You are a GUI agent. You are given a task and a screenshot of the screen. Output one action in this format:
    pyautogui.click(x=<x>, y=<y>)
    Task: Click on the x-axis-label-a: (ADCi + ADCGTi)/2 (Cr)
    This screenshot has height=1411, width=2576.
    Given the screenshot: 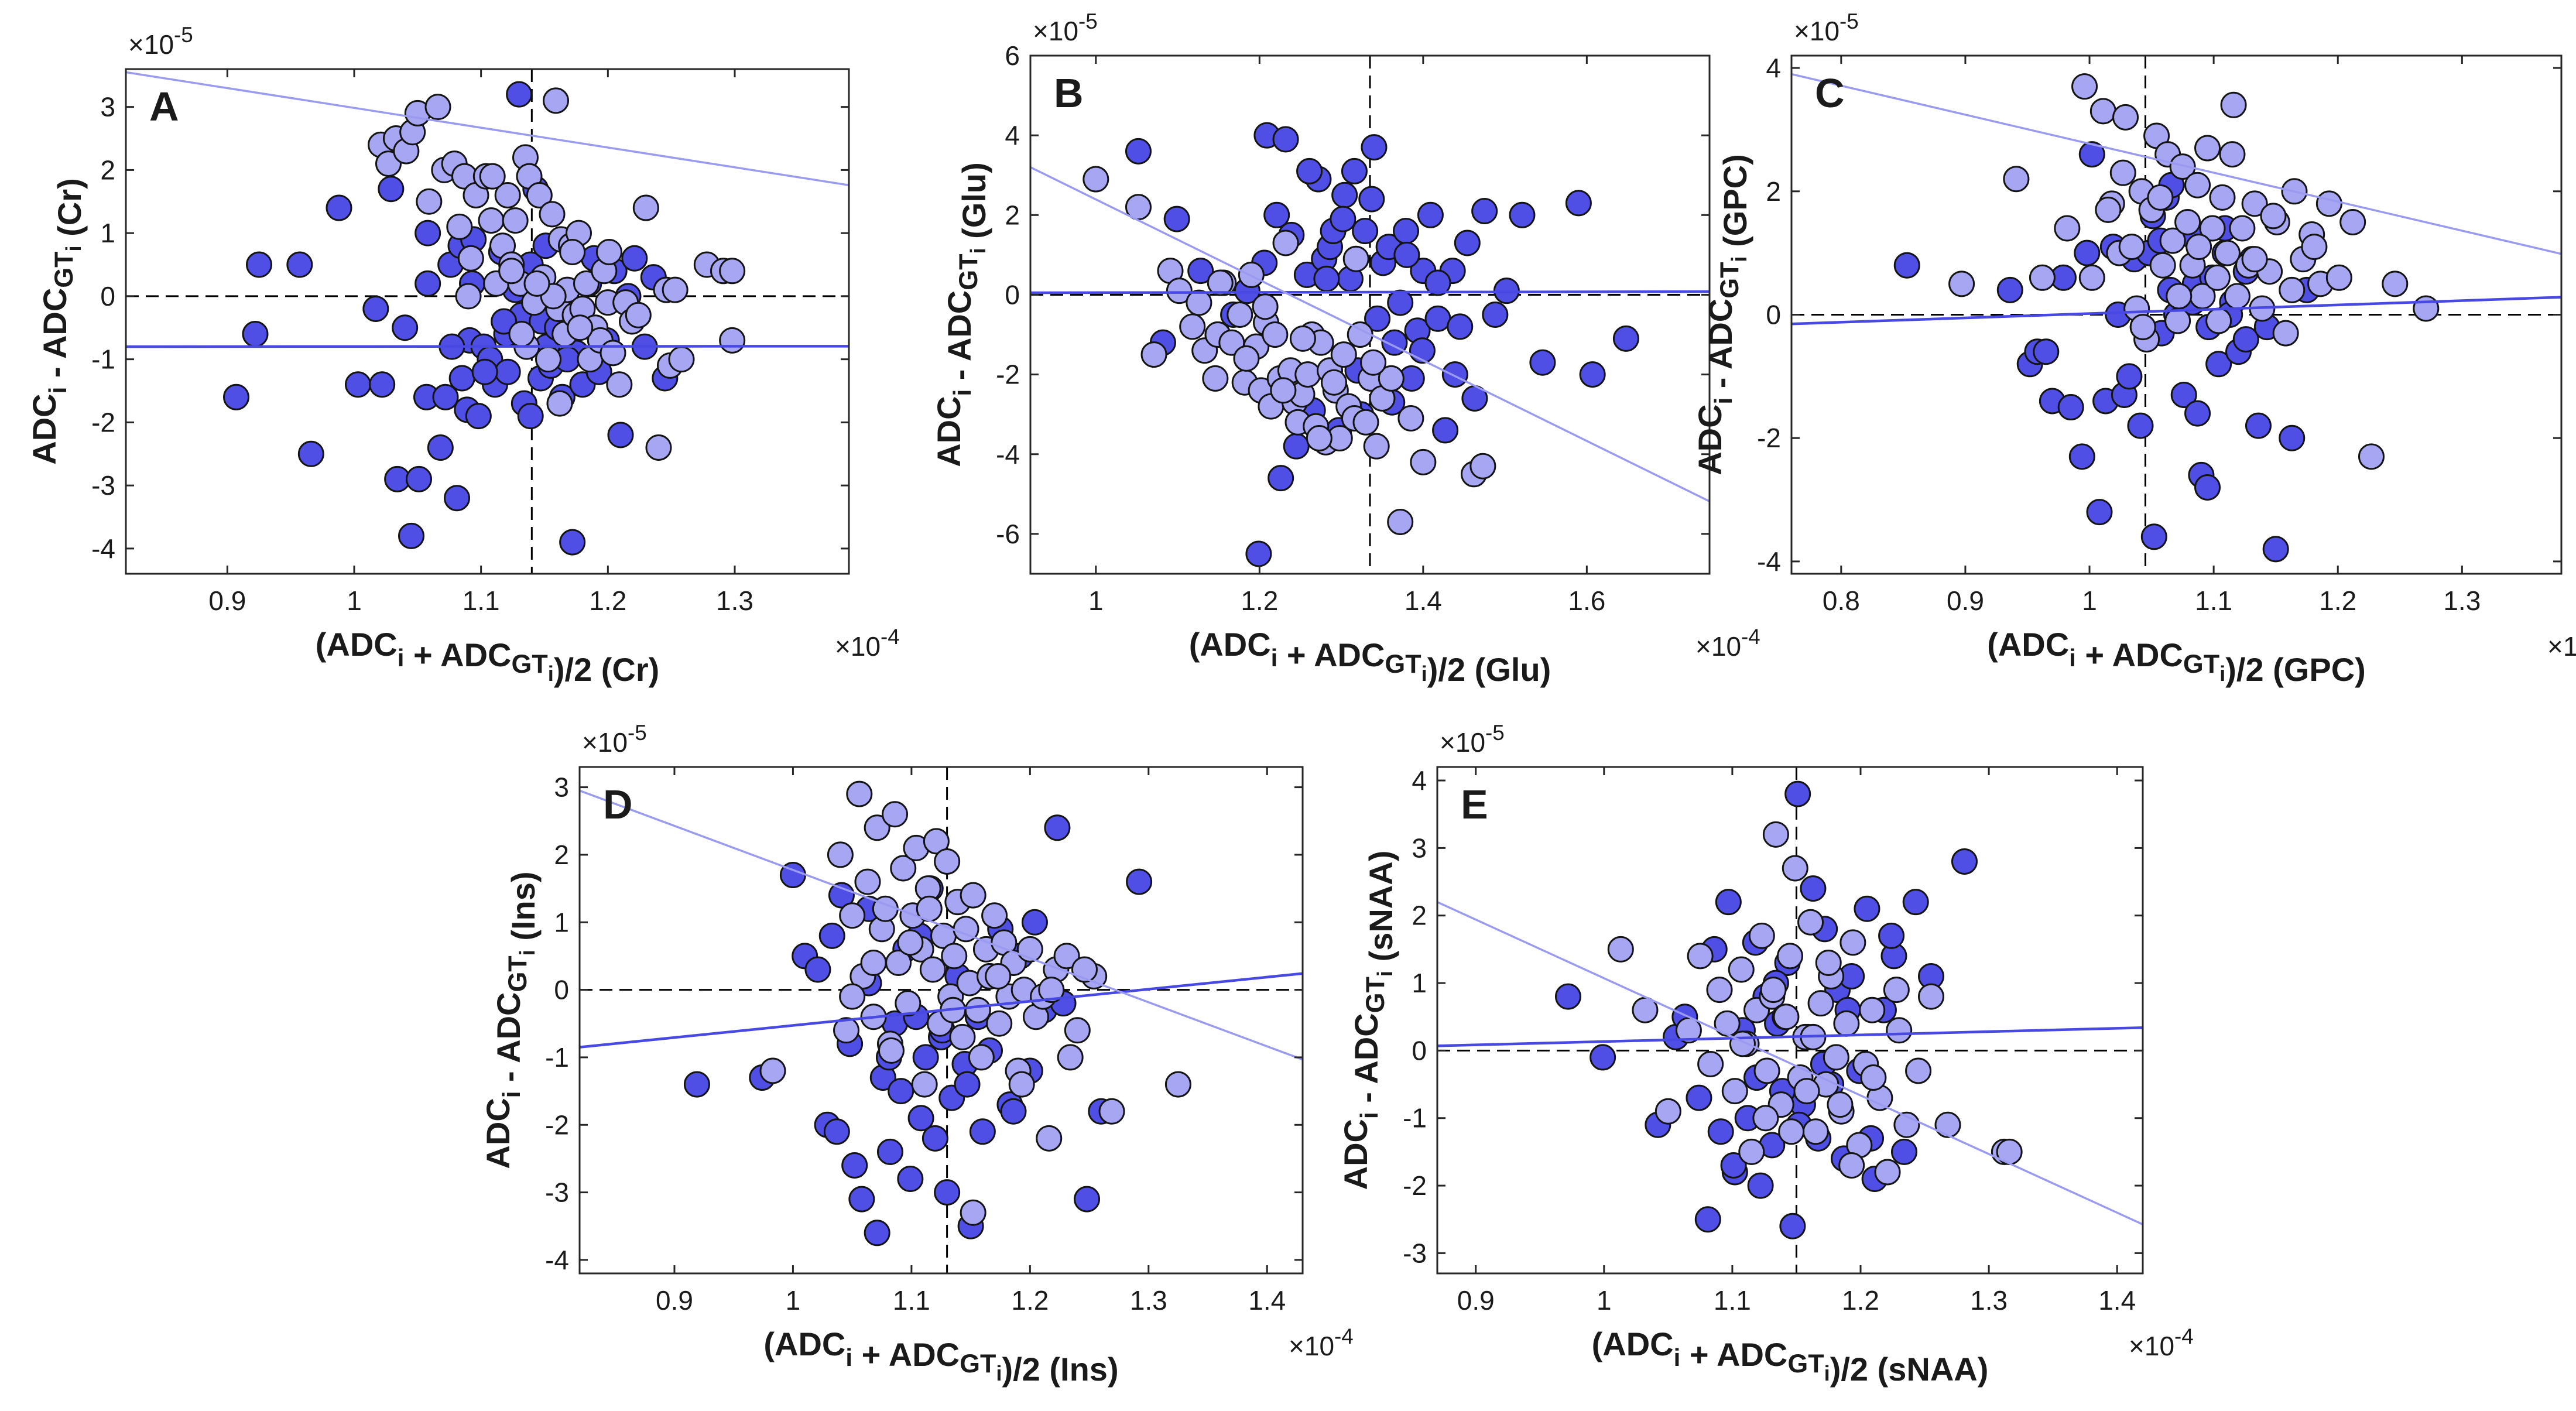 What is the action you would take?
    pyautogui.click(x=488, y=657)
    